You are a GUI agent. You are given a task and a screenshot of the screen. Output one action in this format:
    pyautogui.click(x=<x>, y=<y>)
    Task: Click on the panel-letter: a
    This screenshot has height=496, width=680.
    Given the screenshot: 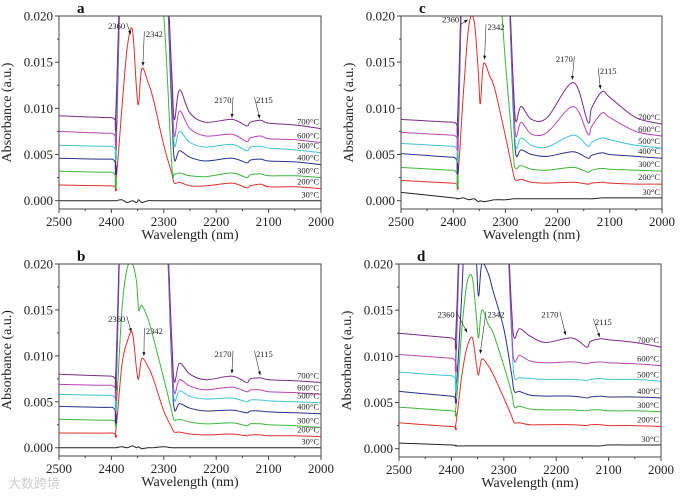 What is the action you would take?
    pyautogui.click(x=81, y=9)
    